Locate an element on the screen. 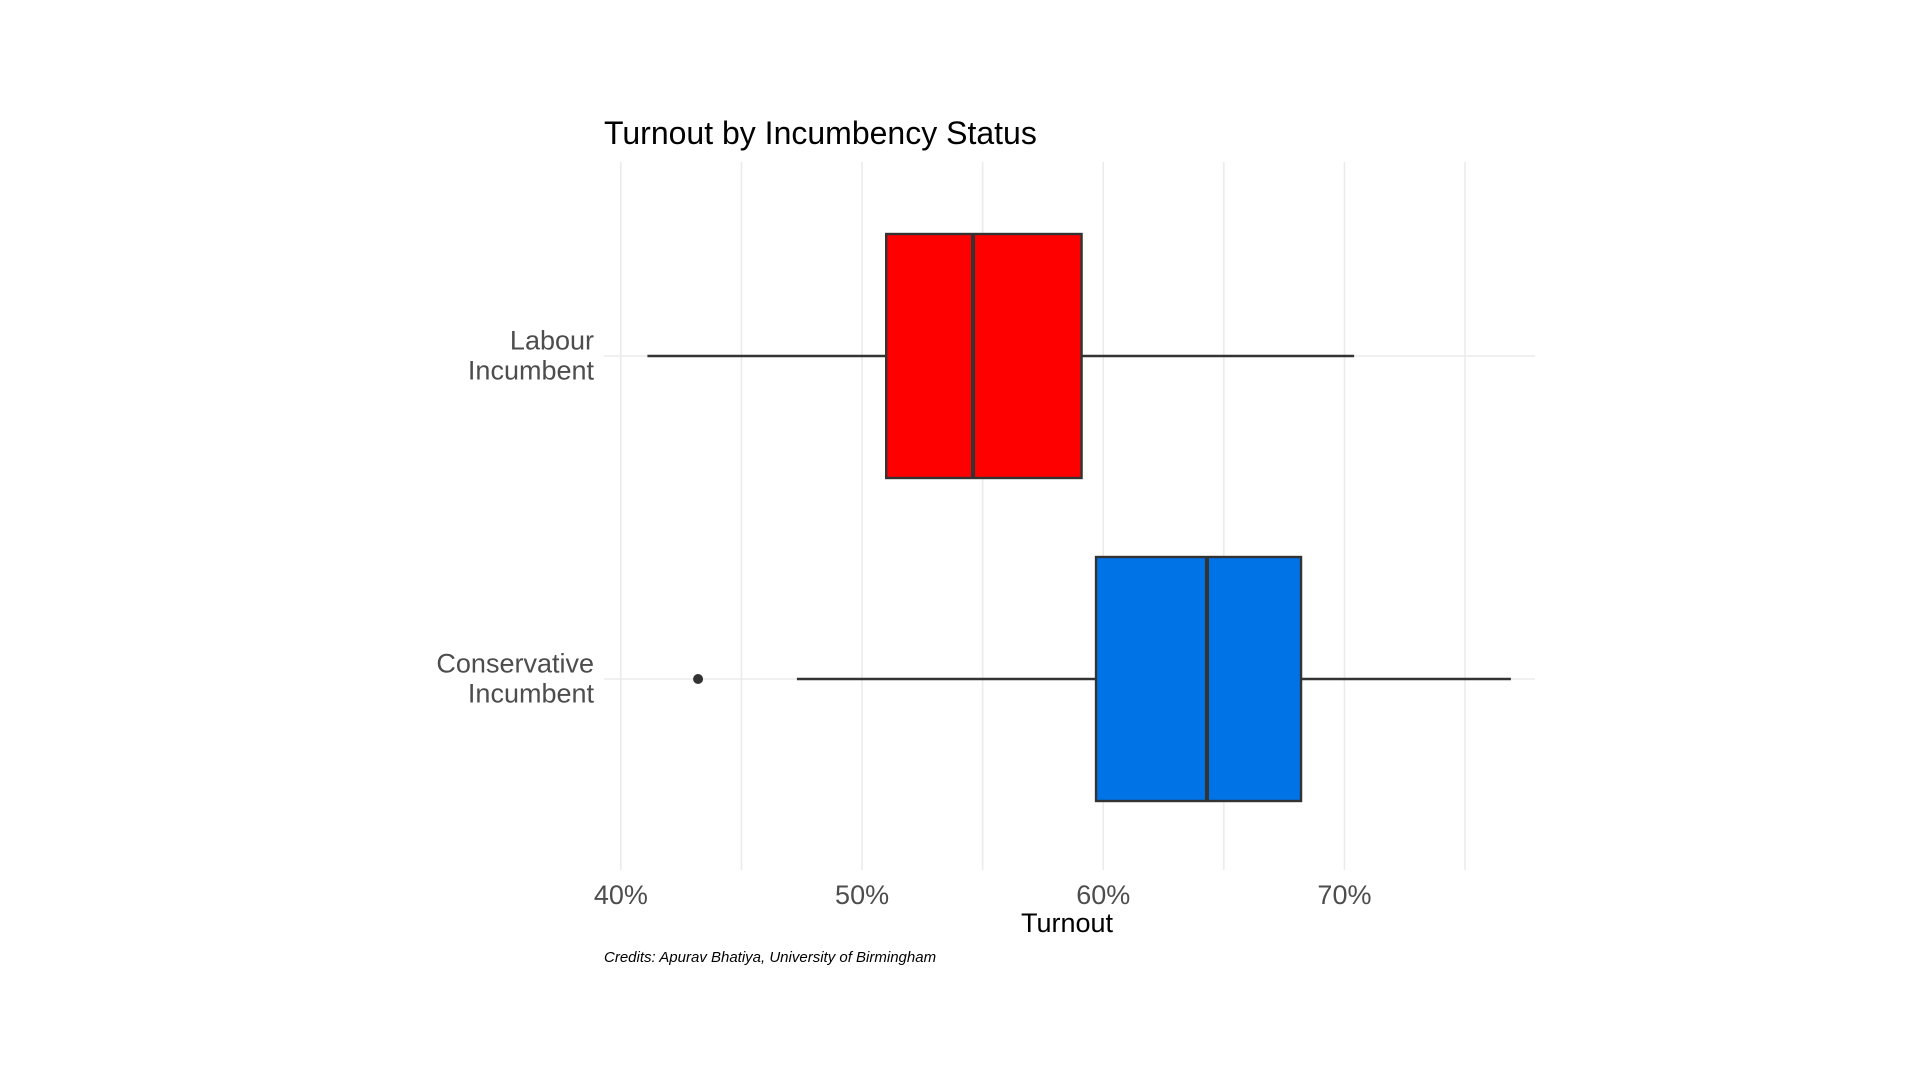  category-label-line: Conservative is located at coordinates (515, 663).